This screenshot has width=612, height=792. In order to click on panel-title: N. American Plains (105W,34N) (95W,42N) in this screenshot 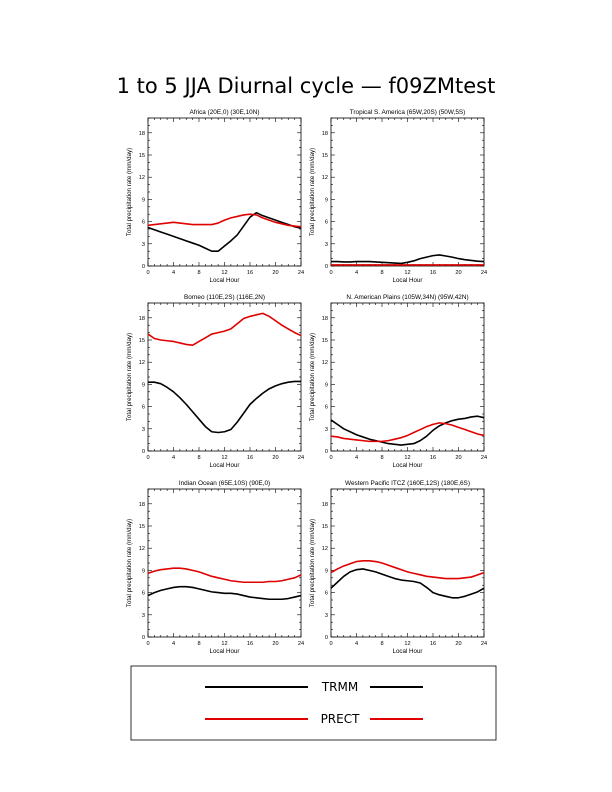, I will do `click(407, 297)`.